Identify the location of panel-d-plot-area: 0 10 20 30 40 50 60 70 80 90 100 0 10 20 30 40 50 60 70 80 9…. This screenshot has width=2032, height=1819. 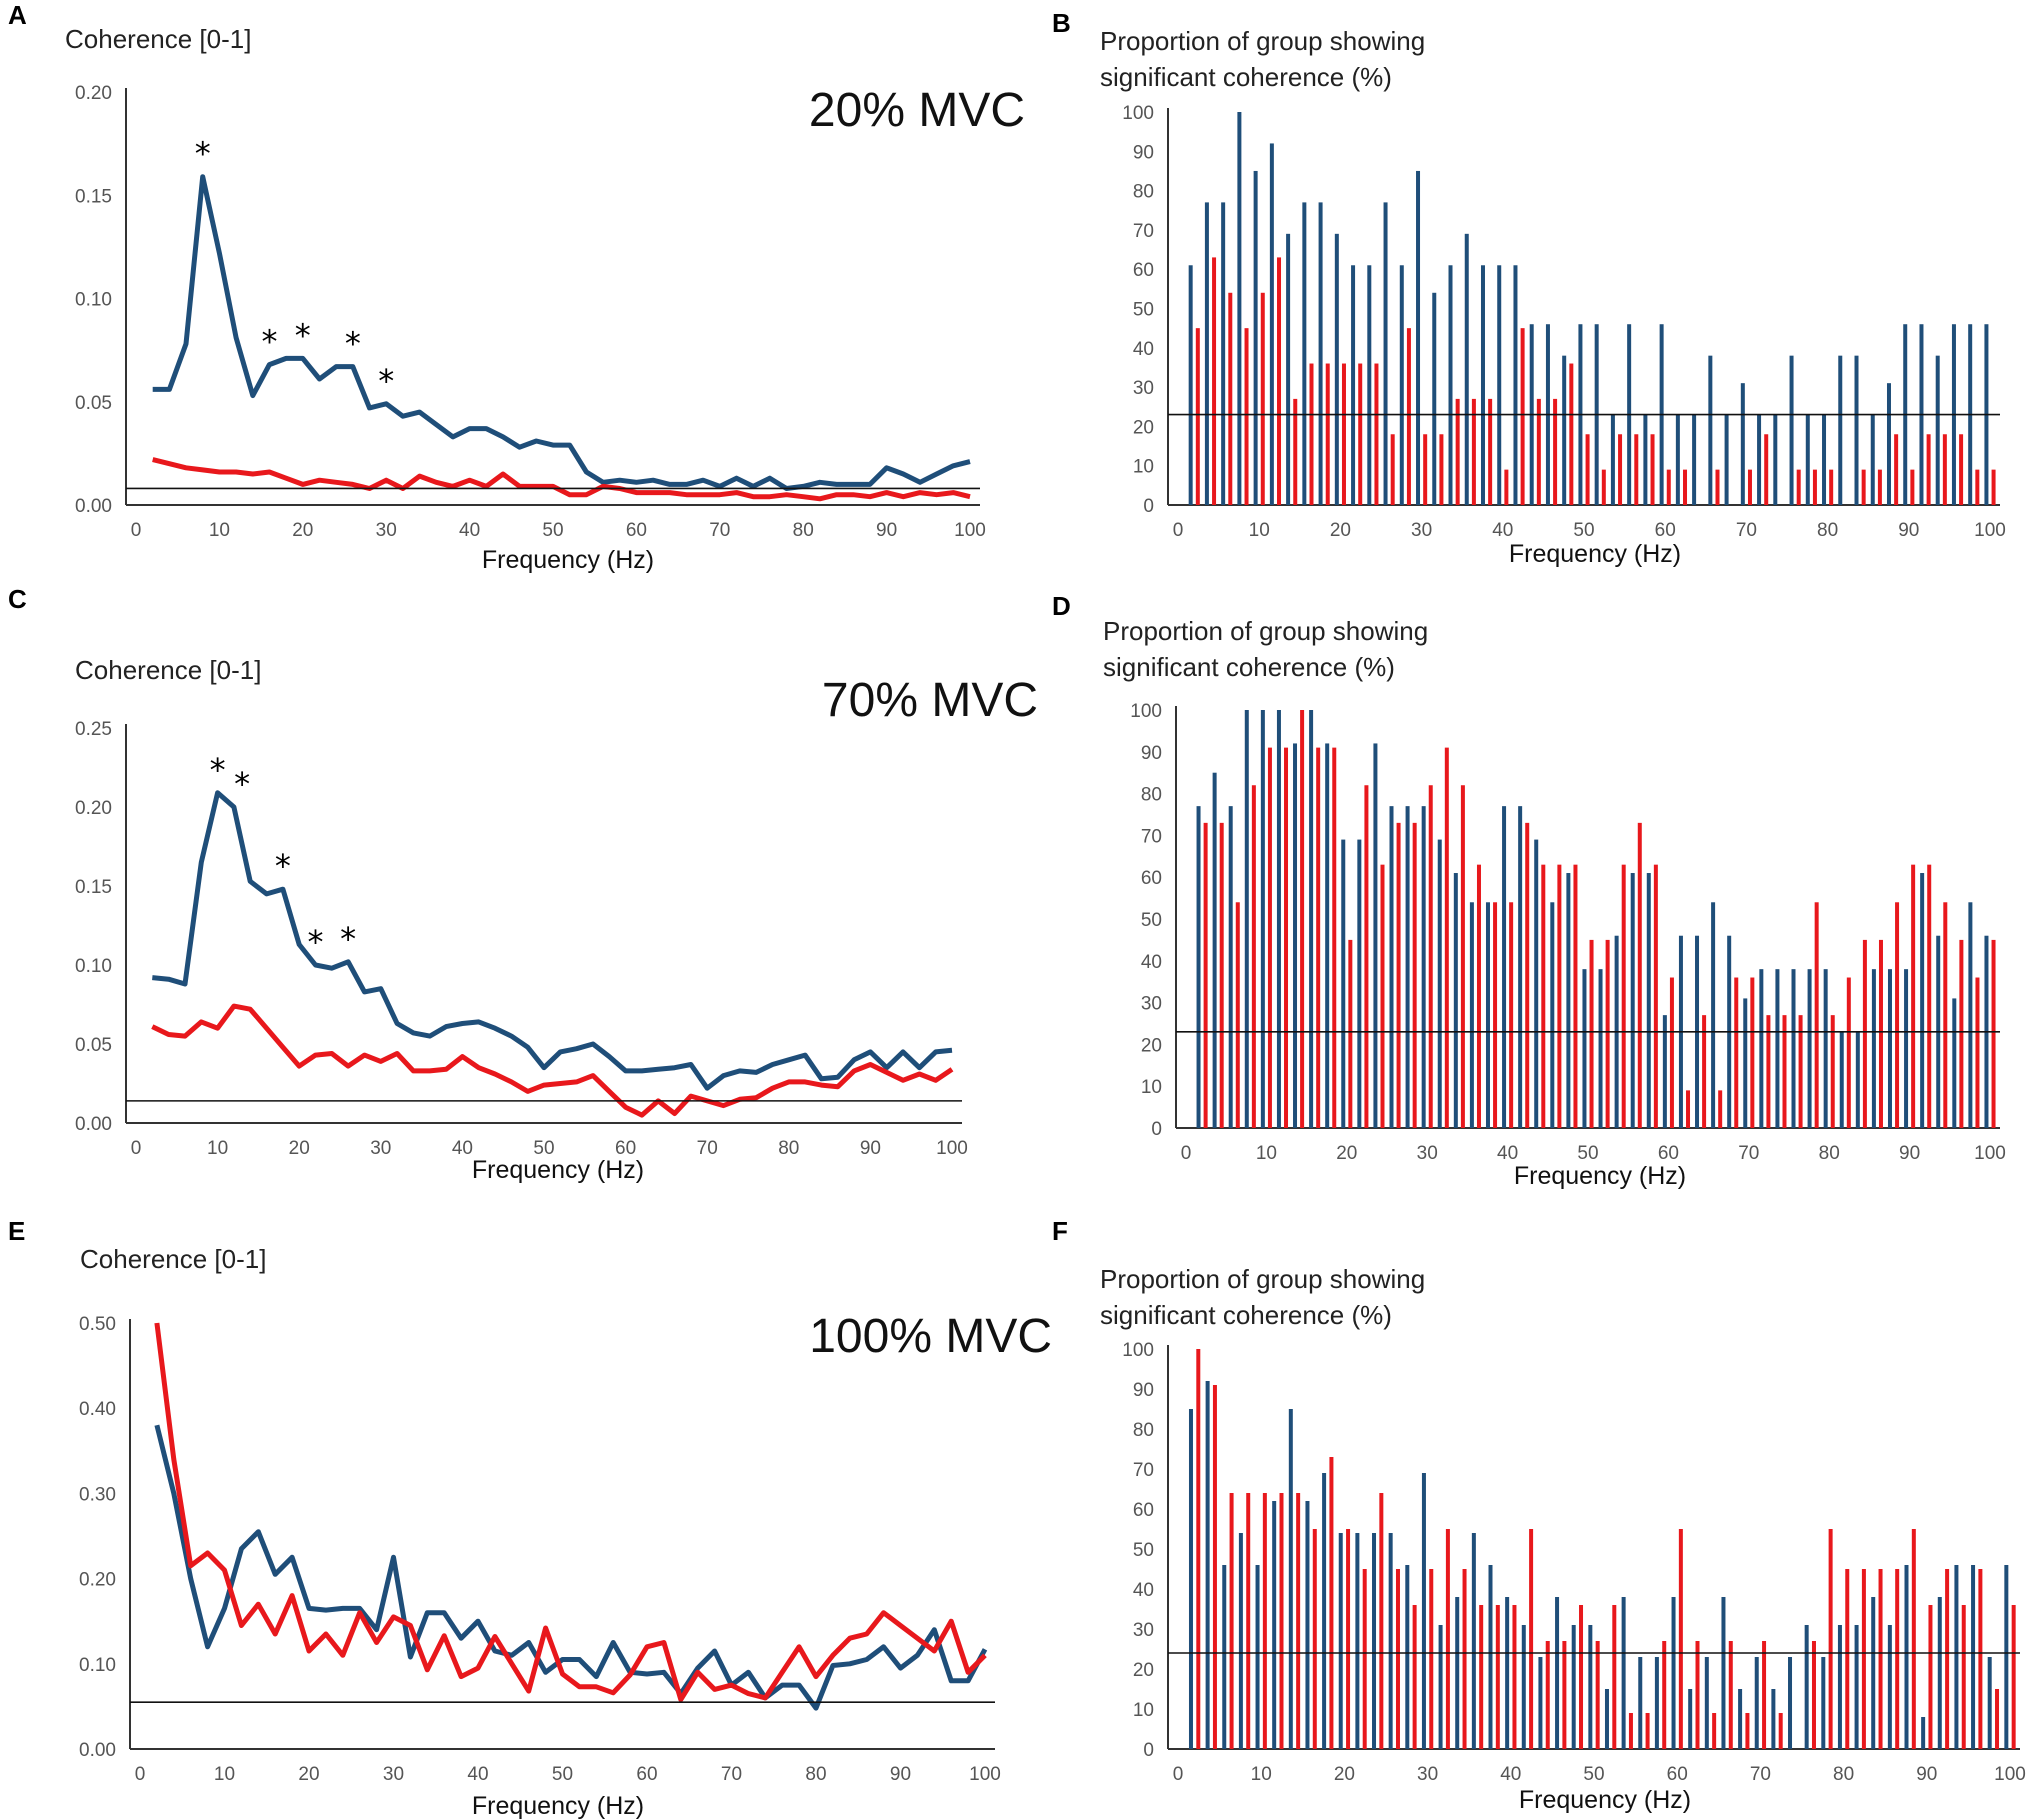
(1568, 932).